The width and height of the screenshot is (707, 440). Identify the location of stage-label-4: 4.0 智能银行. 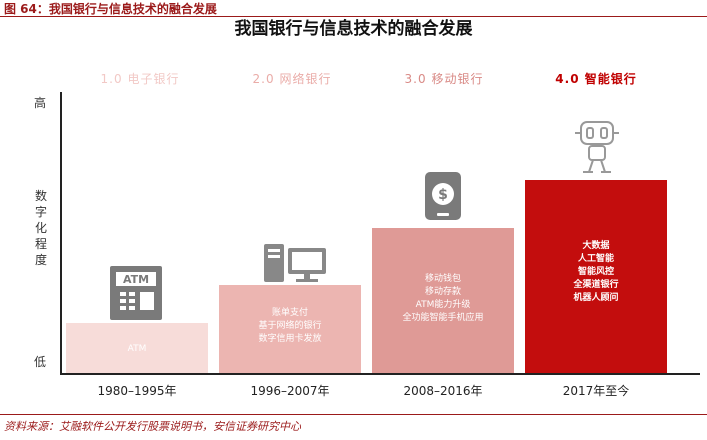
(596, 79).